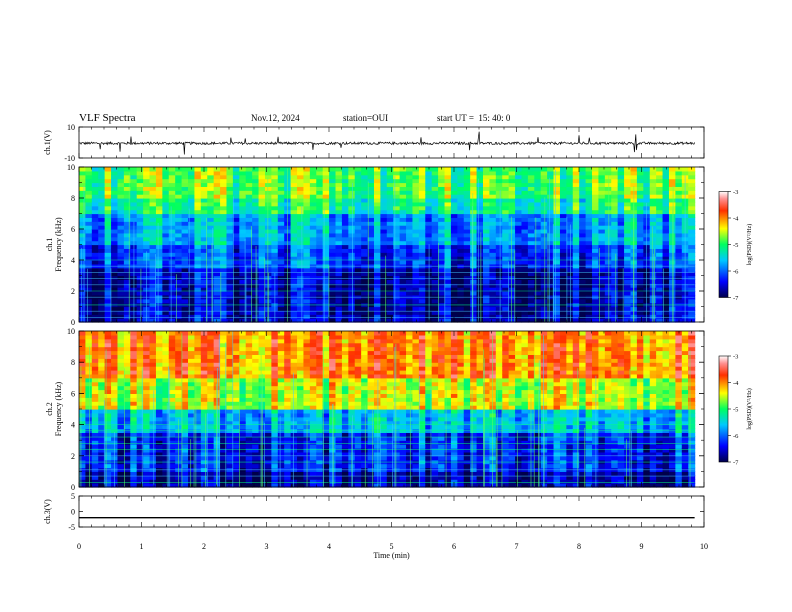 The image size is (792, 612). I want to click on y-tick-label: 0, so click(73, 322).